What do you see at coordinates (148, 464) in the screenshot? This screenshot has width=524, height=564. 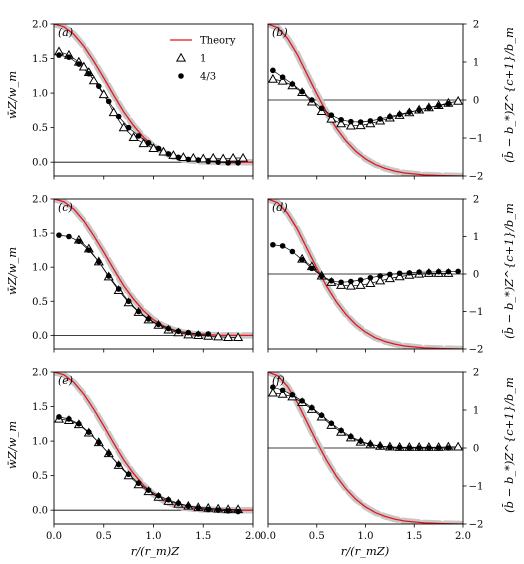 I see `series-1-line` at bounding box center [148, 464].